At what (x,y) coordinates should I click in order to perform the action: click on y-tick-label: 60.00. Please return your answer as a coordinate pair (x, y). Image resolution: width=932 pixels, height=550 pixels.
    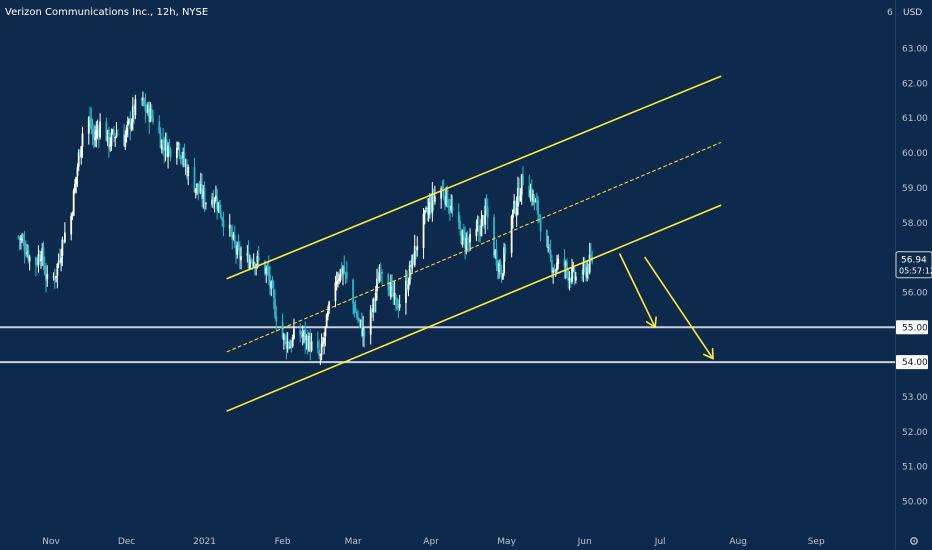
    Looking at the image, I should click on (915, 154).